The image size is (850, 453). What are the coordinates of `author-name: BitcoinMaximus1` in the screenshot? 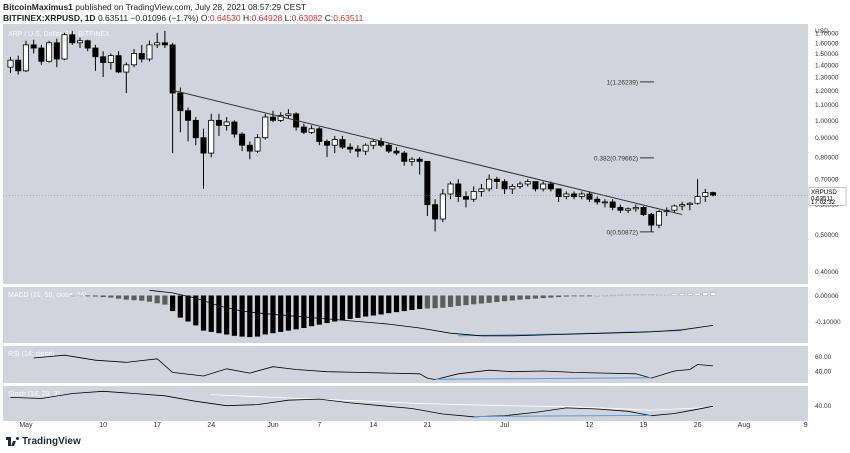 It's located at (38, 7).